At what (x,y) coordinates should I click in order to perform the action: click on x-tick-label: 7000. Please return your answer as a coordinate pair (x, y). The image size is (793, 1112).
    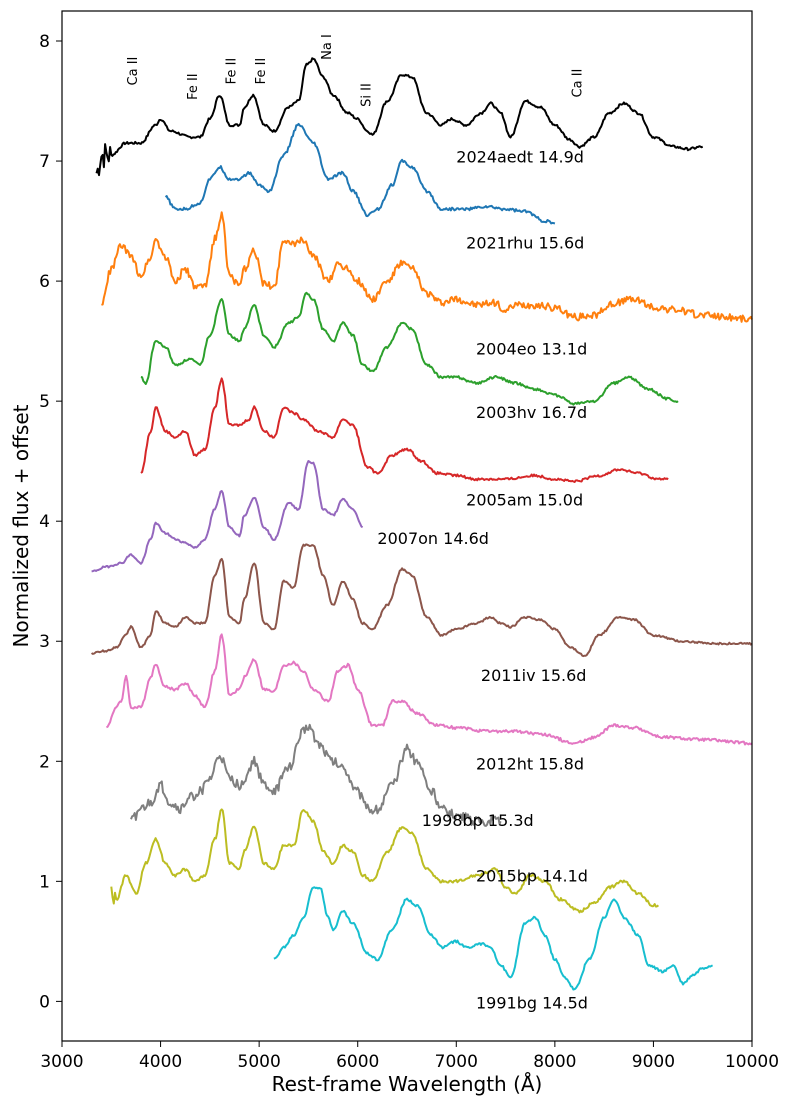
    Looking at the image, I should click on (456, 1062).